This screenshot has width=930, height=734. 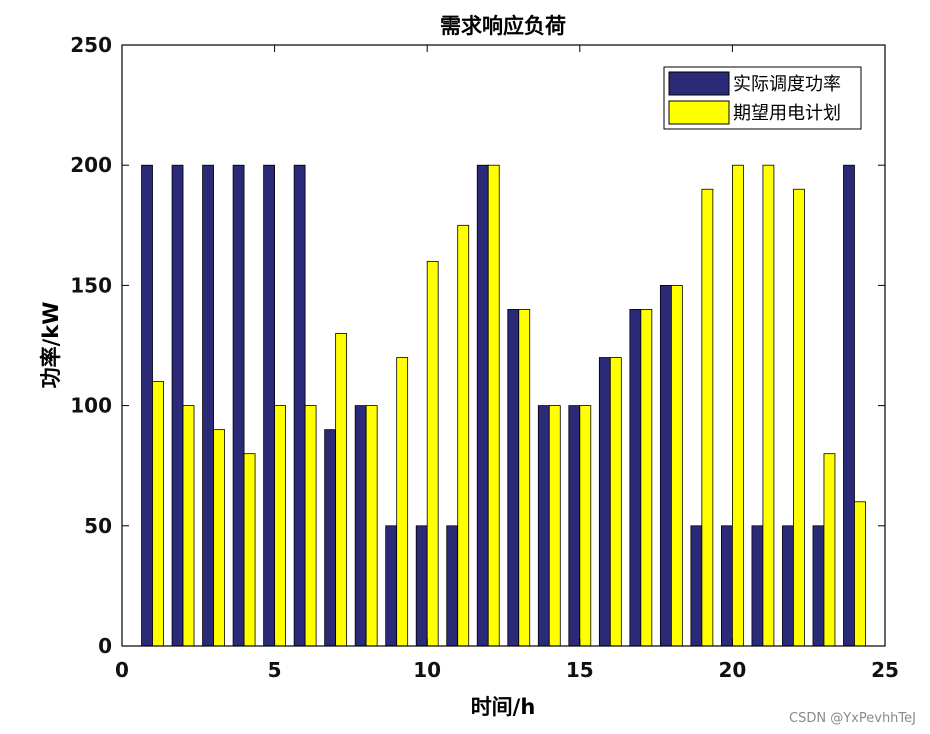 I want to click on x-tick-label: 25, so click(x=885, y=670).